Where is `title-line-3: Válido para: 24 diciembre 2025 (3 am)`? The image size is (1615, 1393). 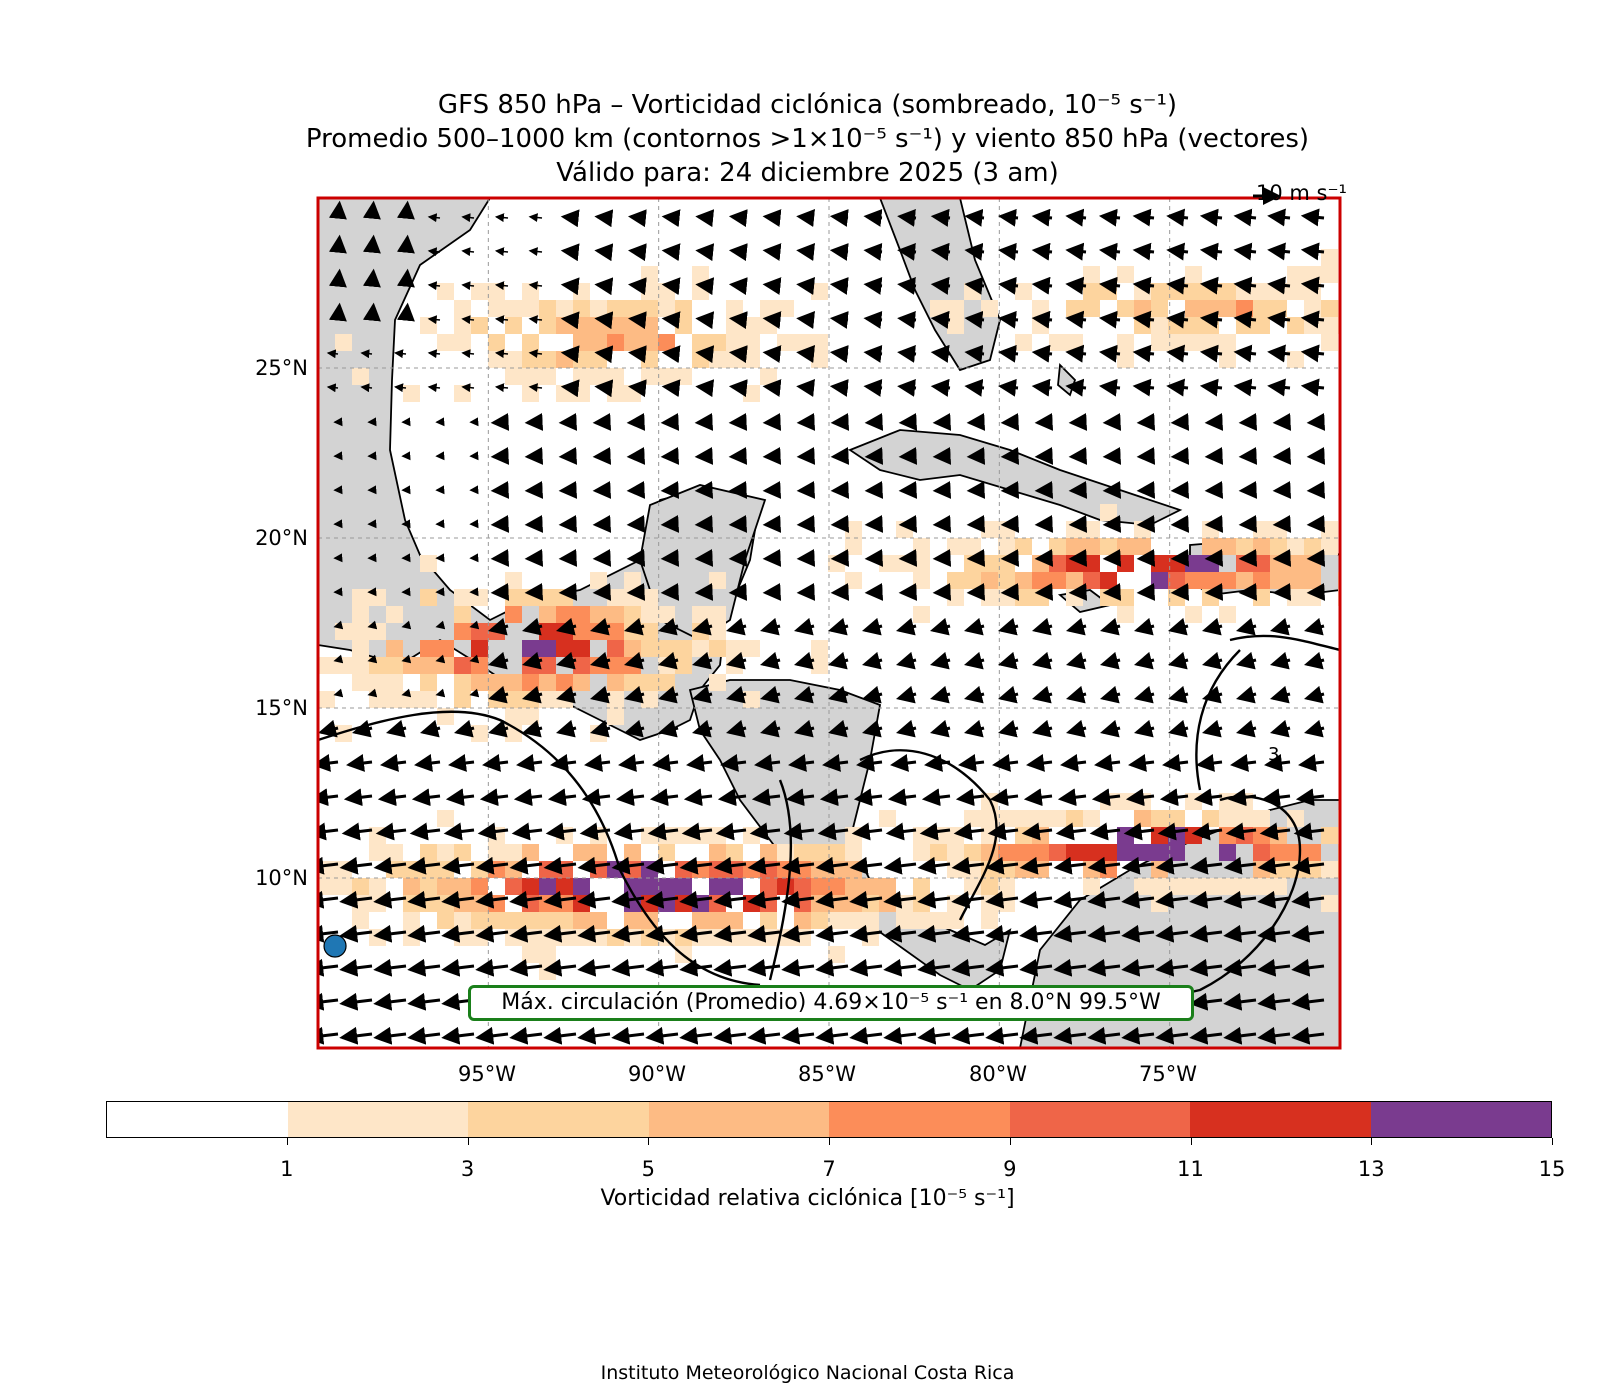
title-line-3: Válido para: 24 diciembre 2025 (3 am) is located at coordinates (807, 173).